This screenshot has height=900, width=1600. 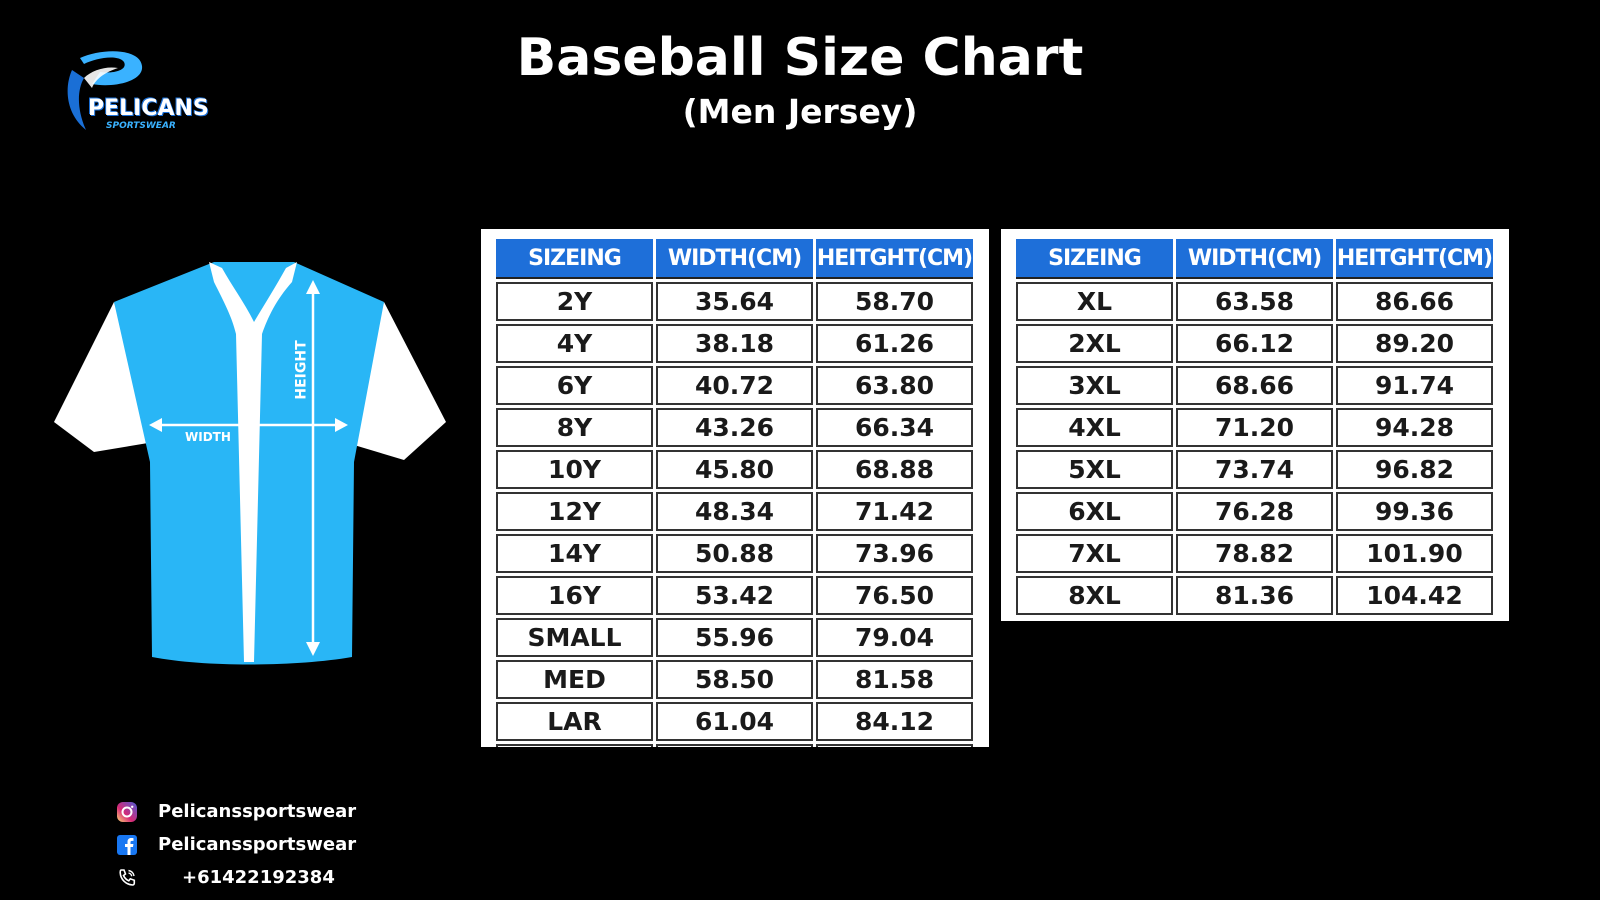 What do you see at coordinates (127, 845) in the screenshot?
I see `facebook-icon` at bounding box center [127, 845].